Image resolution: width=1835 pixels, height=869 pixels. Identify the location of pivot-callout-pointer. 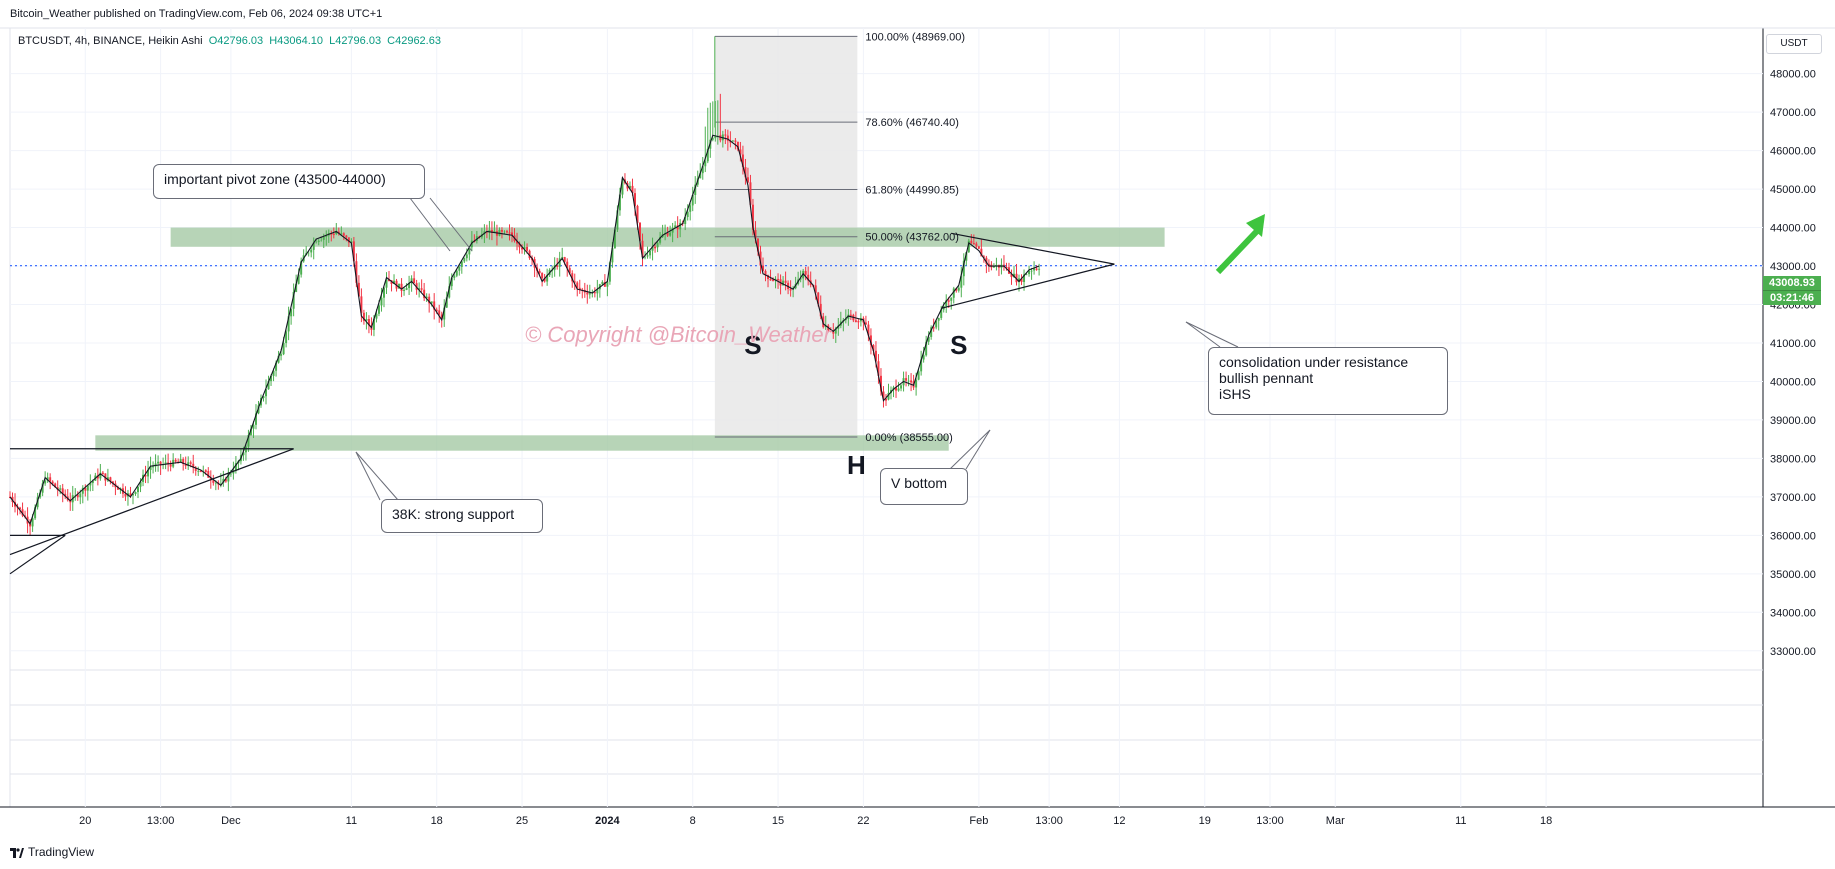
(451, 224).